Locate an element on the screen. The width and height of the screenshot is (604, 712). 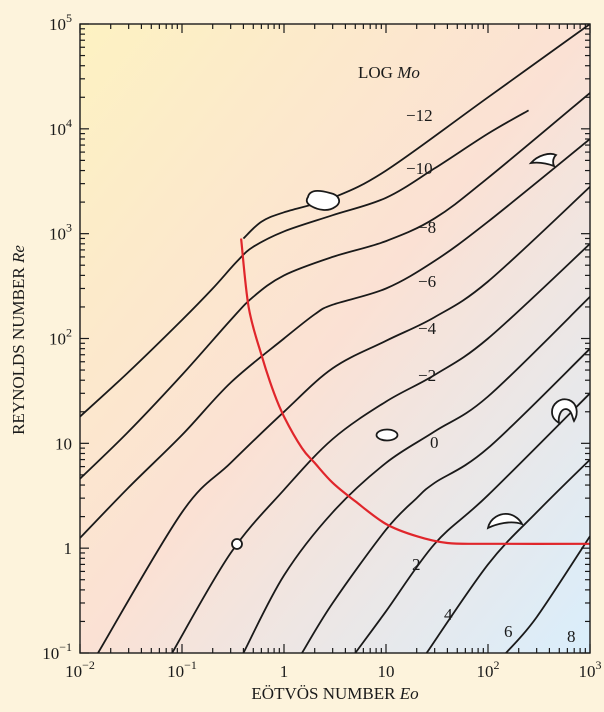
x-tick-label: 10³ is located at coordinates (590, 669).